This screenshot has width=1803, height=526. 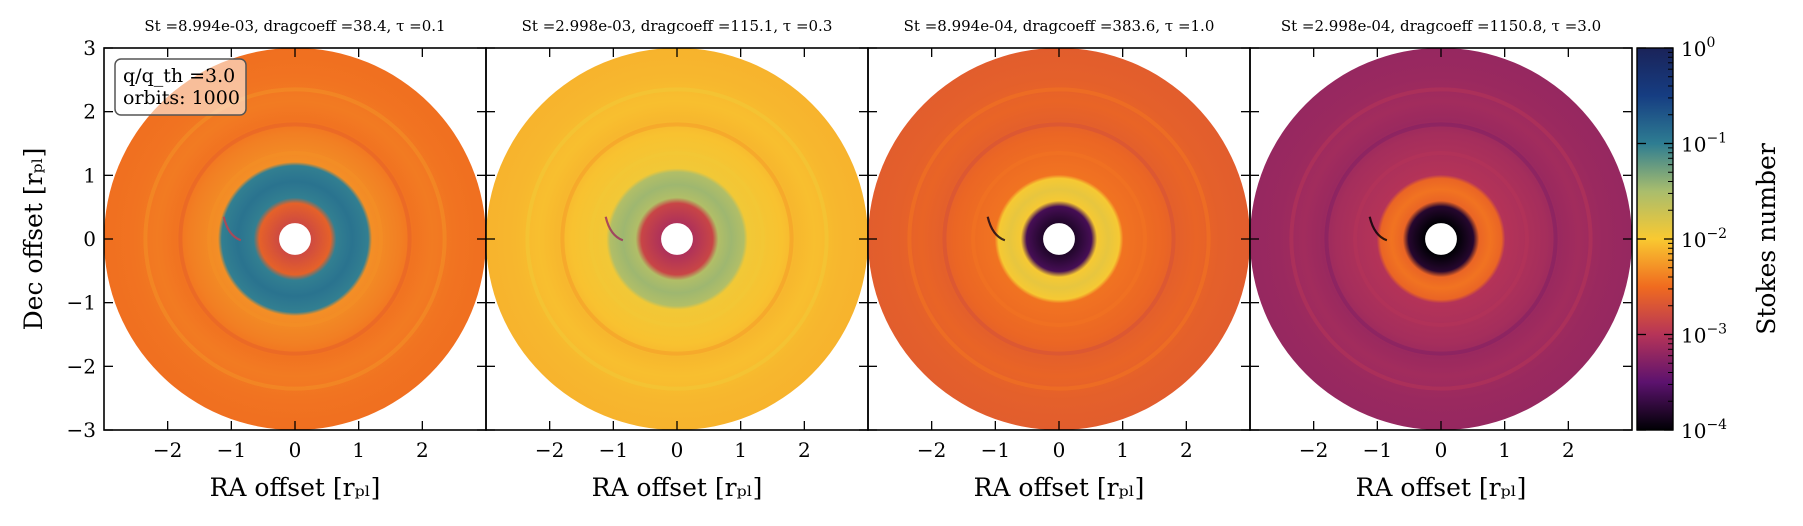 What do you see at coordinates (81, 303) in the screenshot?
I see `y-tick-label: −1` at bounding box center [81, 303].